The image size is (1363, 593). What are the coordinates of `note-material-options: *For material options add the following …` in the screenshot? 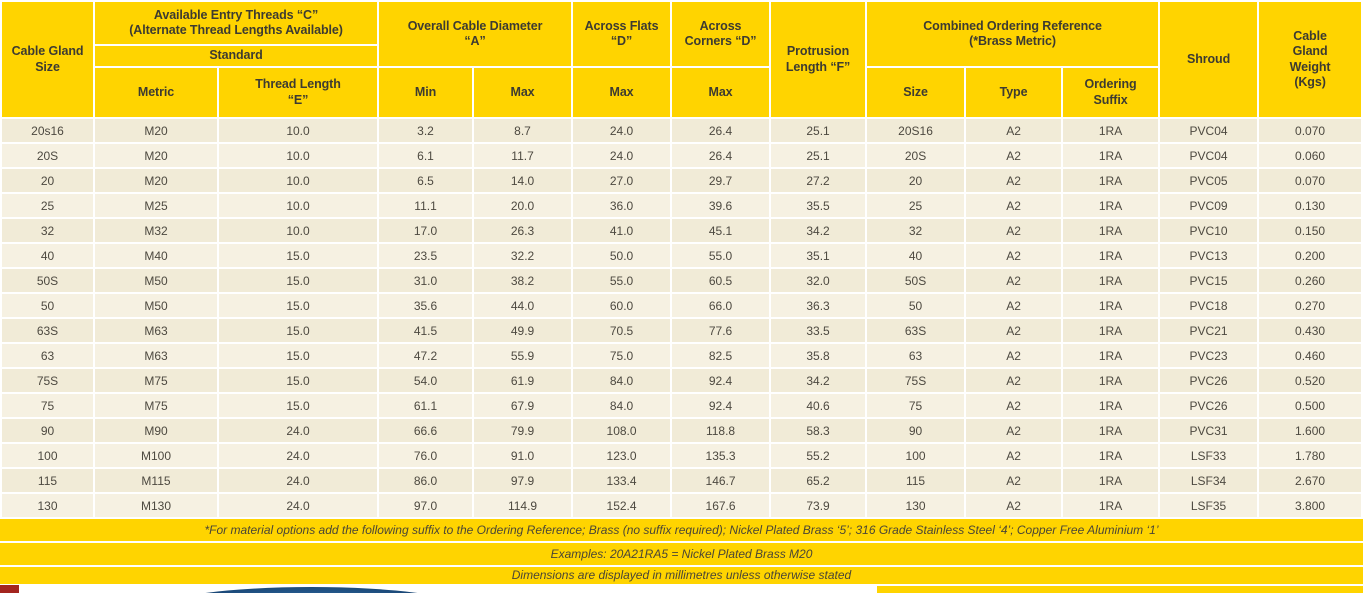 It's located at (681, 530).